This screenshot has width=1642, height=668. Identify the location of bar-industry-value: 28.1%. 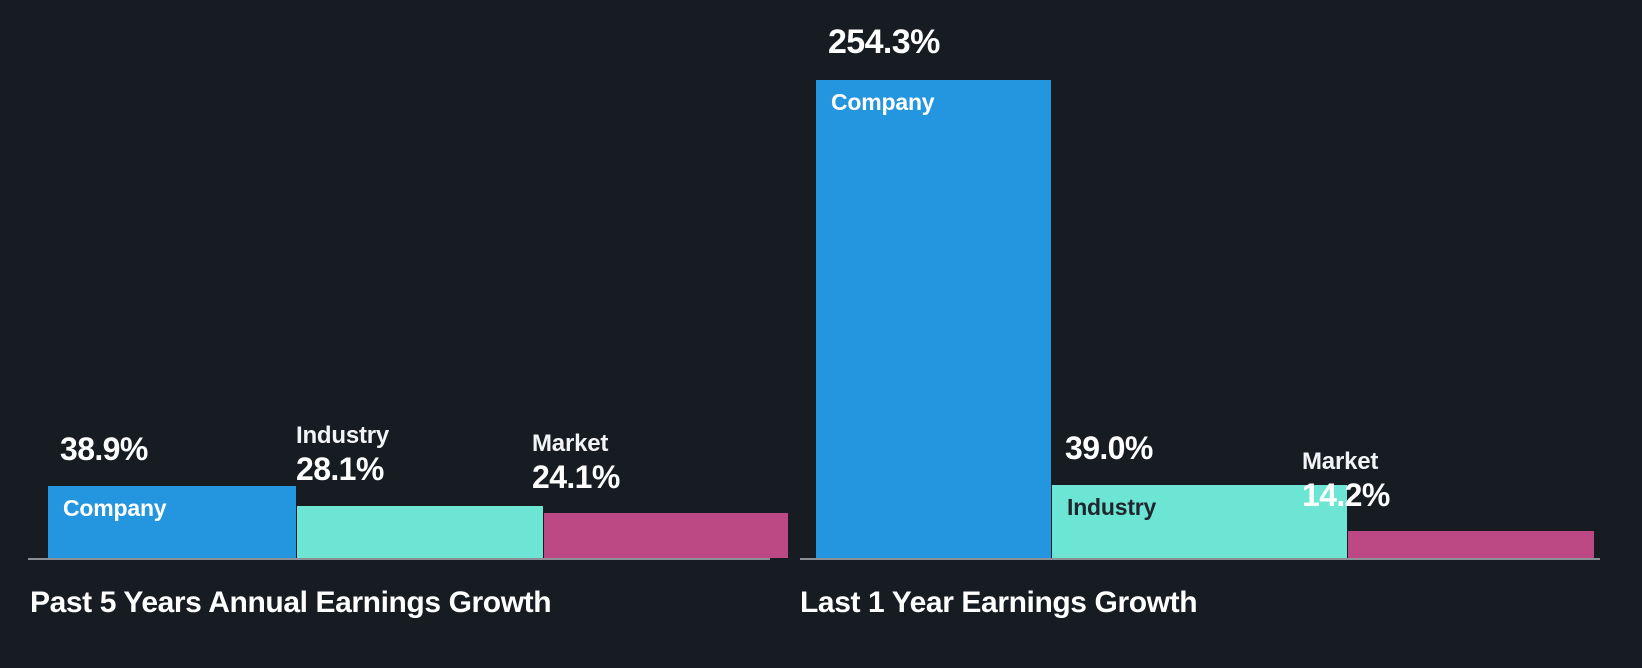
(340, 469).